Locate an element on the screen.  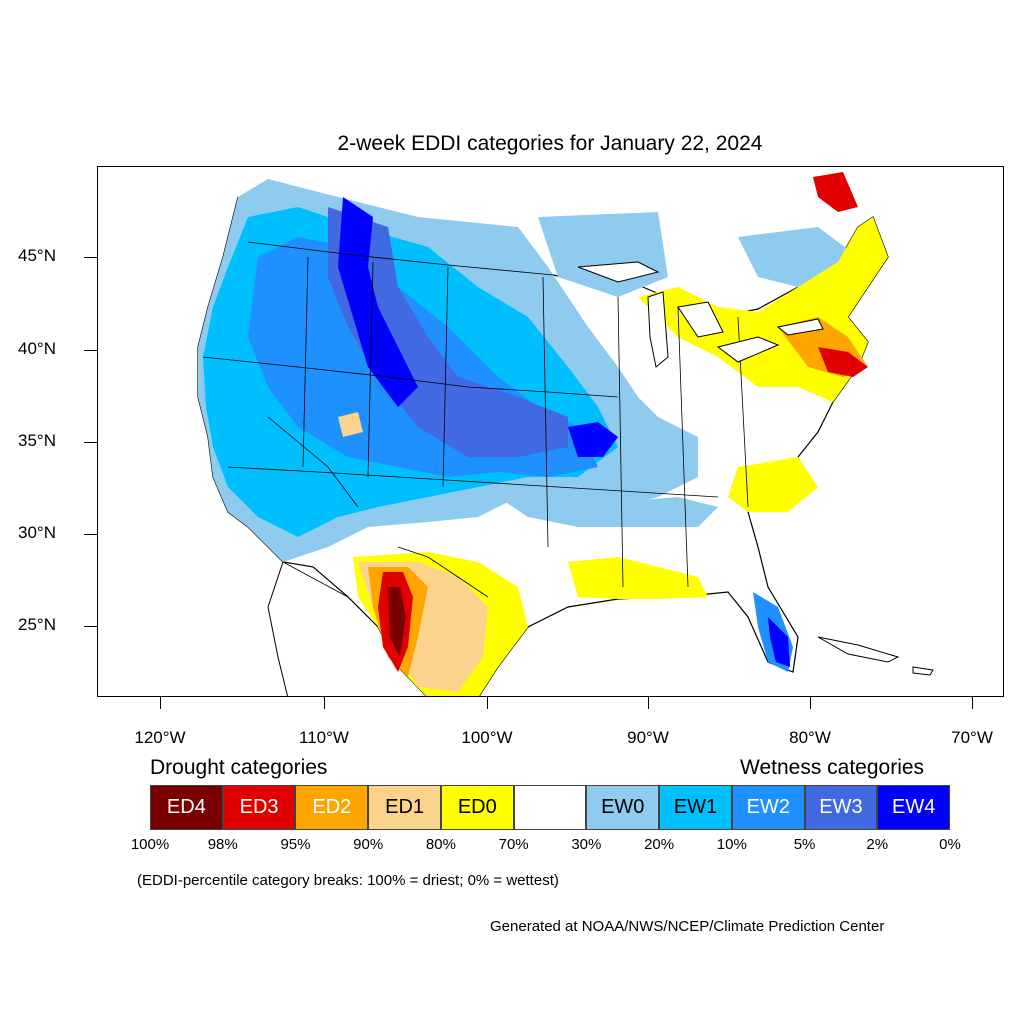
dry-region-northeast-ed3 is located at coordinates (843, 362).